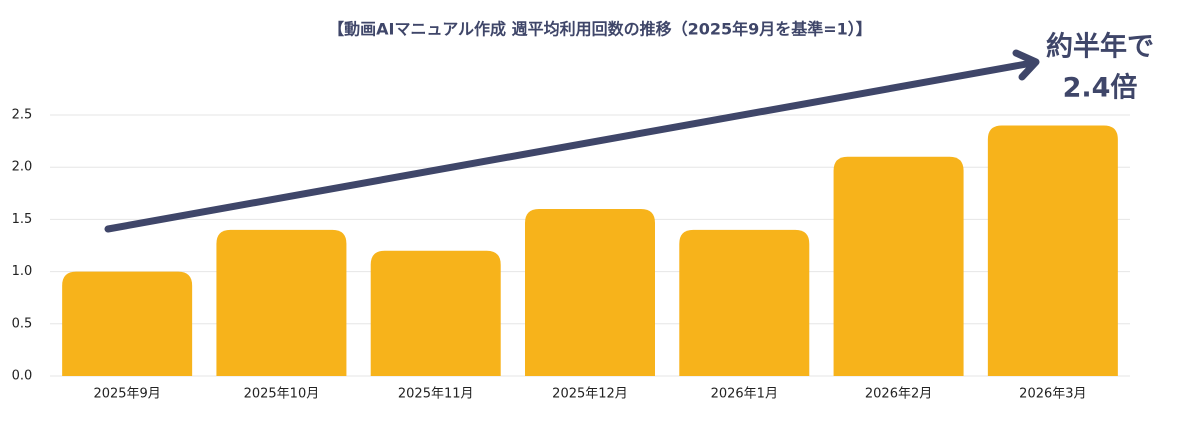 The width and height of the screenshot is (1198, 427). Describe the element at coordinates (600, 29) in the screenshot. I see `chart-title: 【動画AIマニュアル作成 週平均利用回数の推移（2025年9月を基準=1）】` at that location.